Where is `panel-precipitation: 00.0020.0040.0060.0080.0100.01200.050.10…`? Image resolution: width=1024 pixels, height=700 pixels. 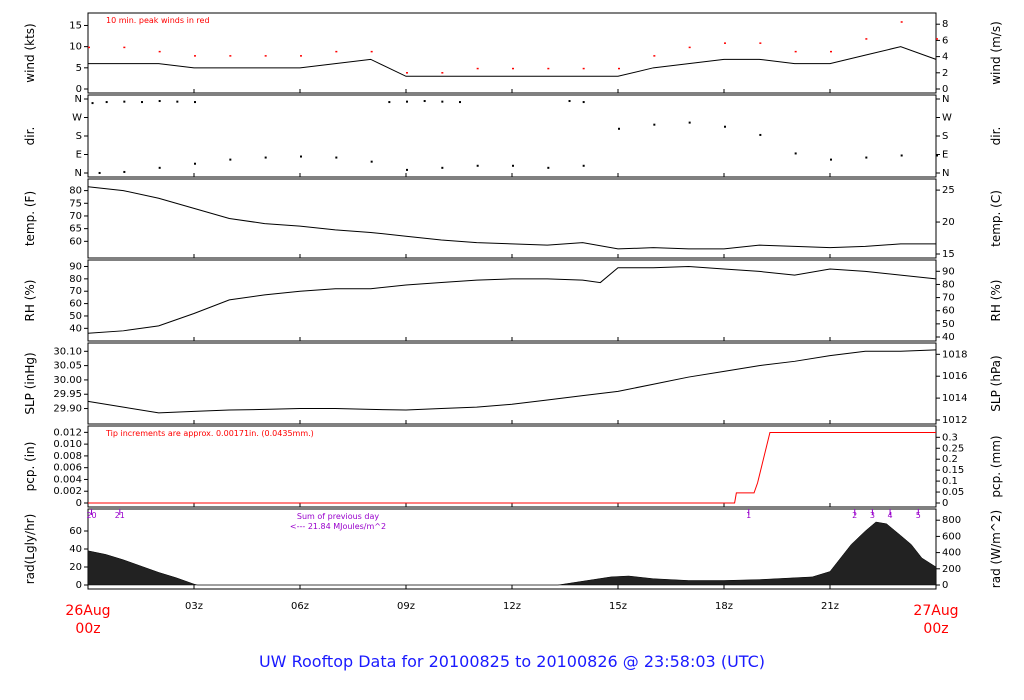
panel-precipitation: 00.0020.0040.0060.0080.0100.01200.050.10… is located at coordinates (513, 467).